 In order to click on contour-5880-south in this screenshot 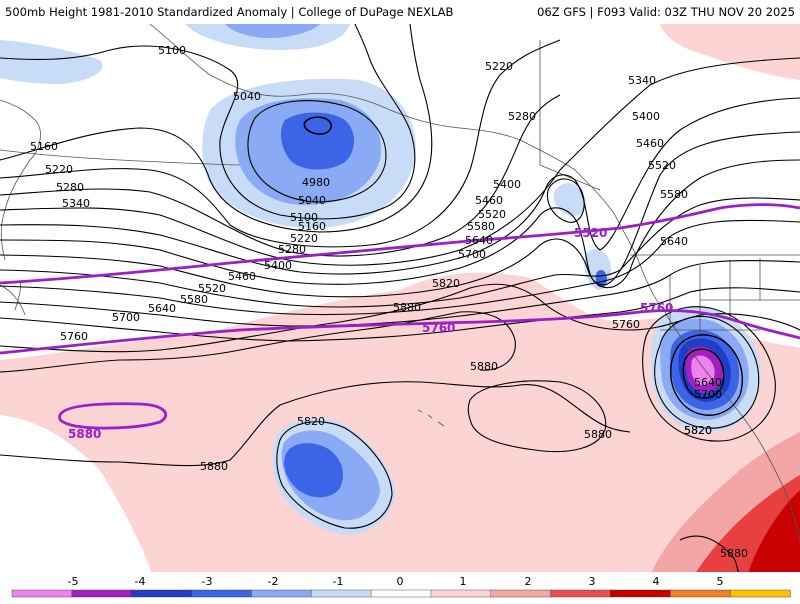, I will do `click(315, 424)`.